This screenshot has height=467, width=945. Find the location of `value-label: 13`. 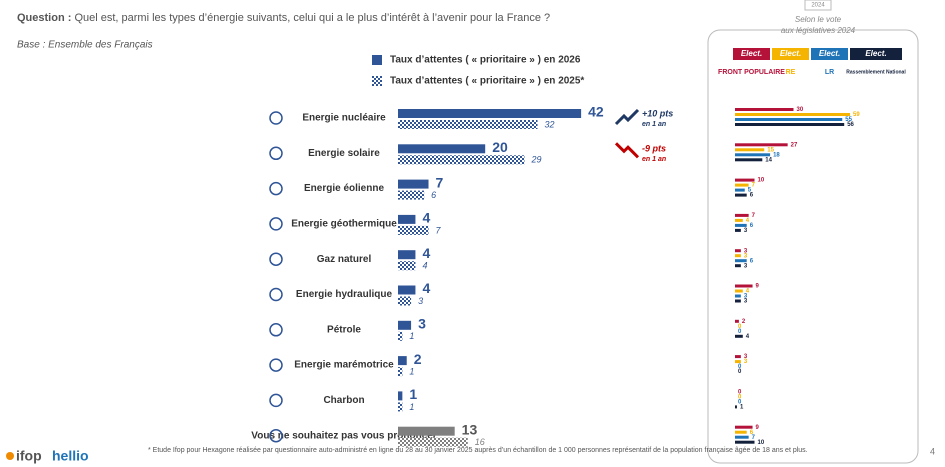

value-label: 13 is located at coordinates (470, 429).